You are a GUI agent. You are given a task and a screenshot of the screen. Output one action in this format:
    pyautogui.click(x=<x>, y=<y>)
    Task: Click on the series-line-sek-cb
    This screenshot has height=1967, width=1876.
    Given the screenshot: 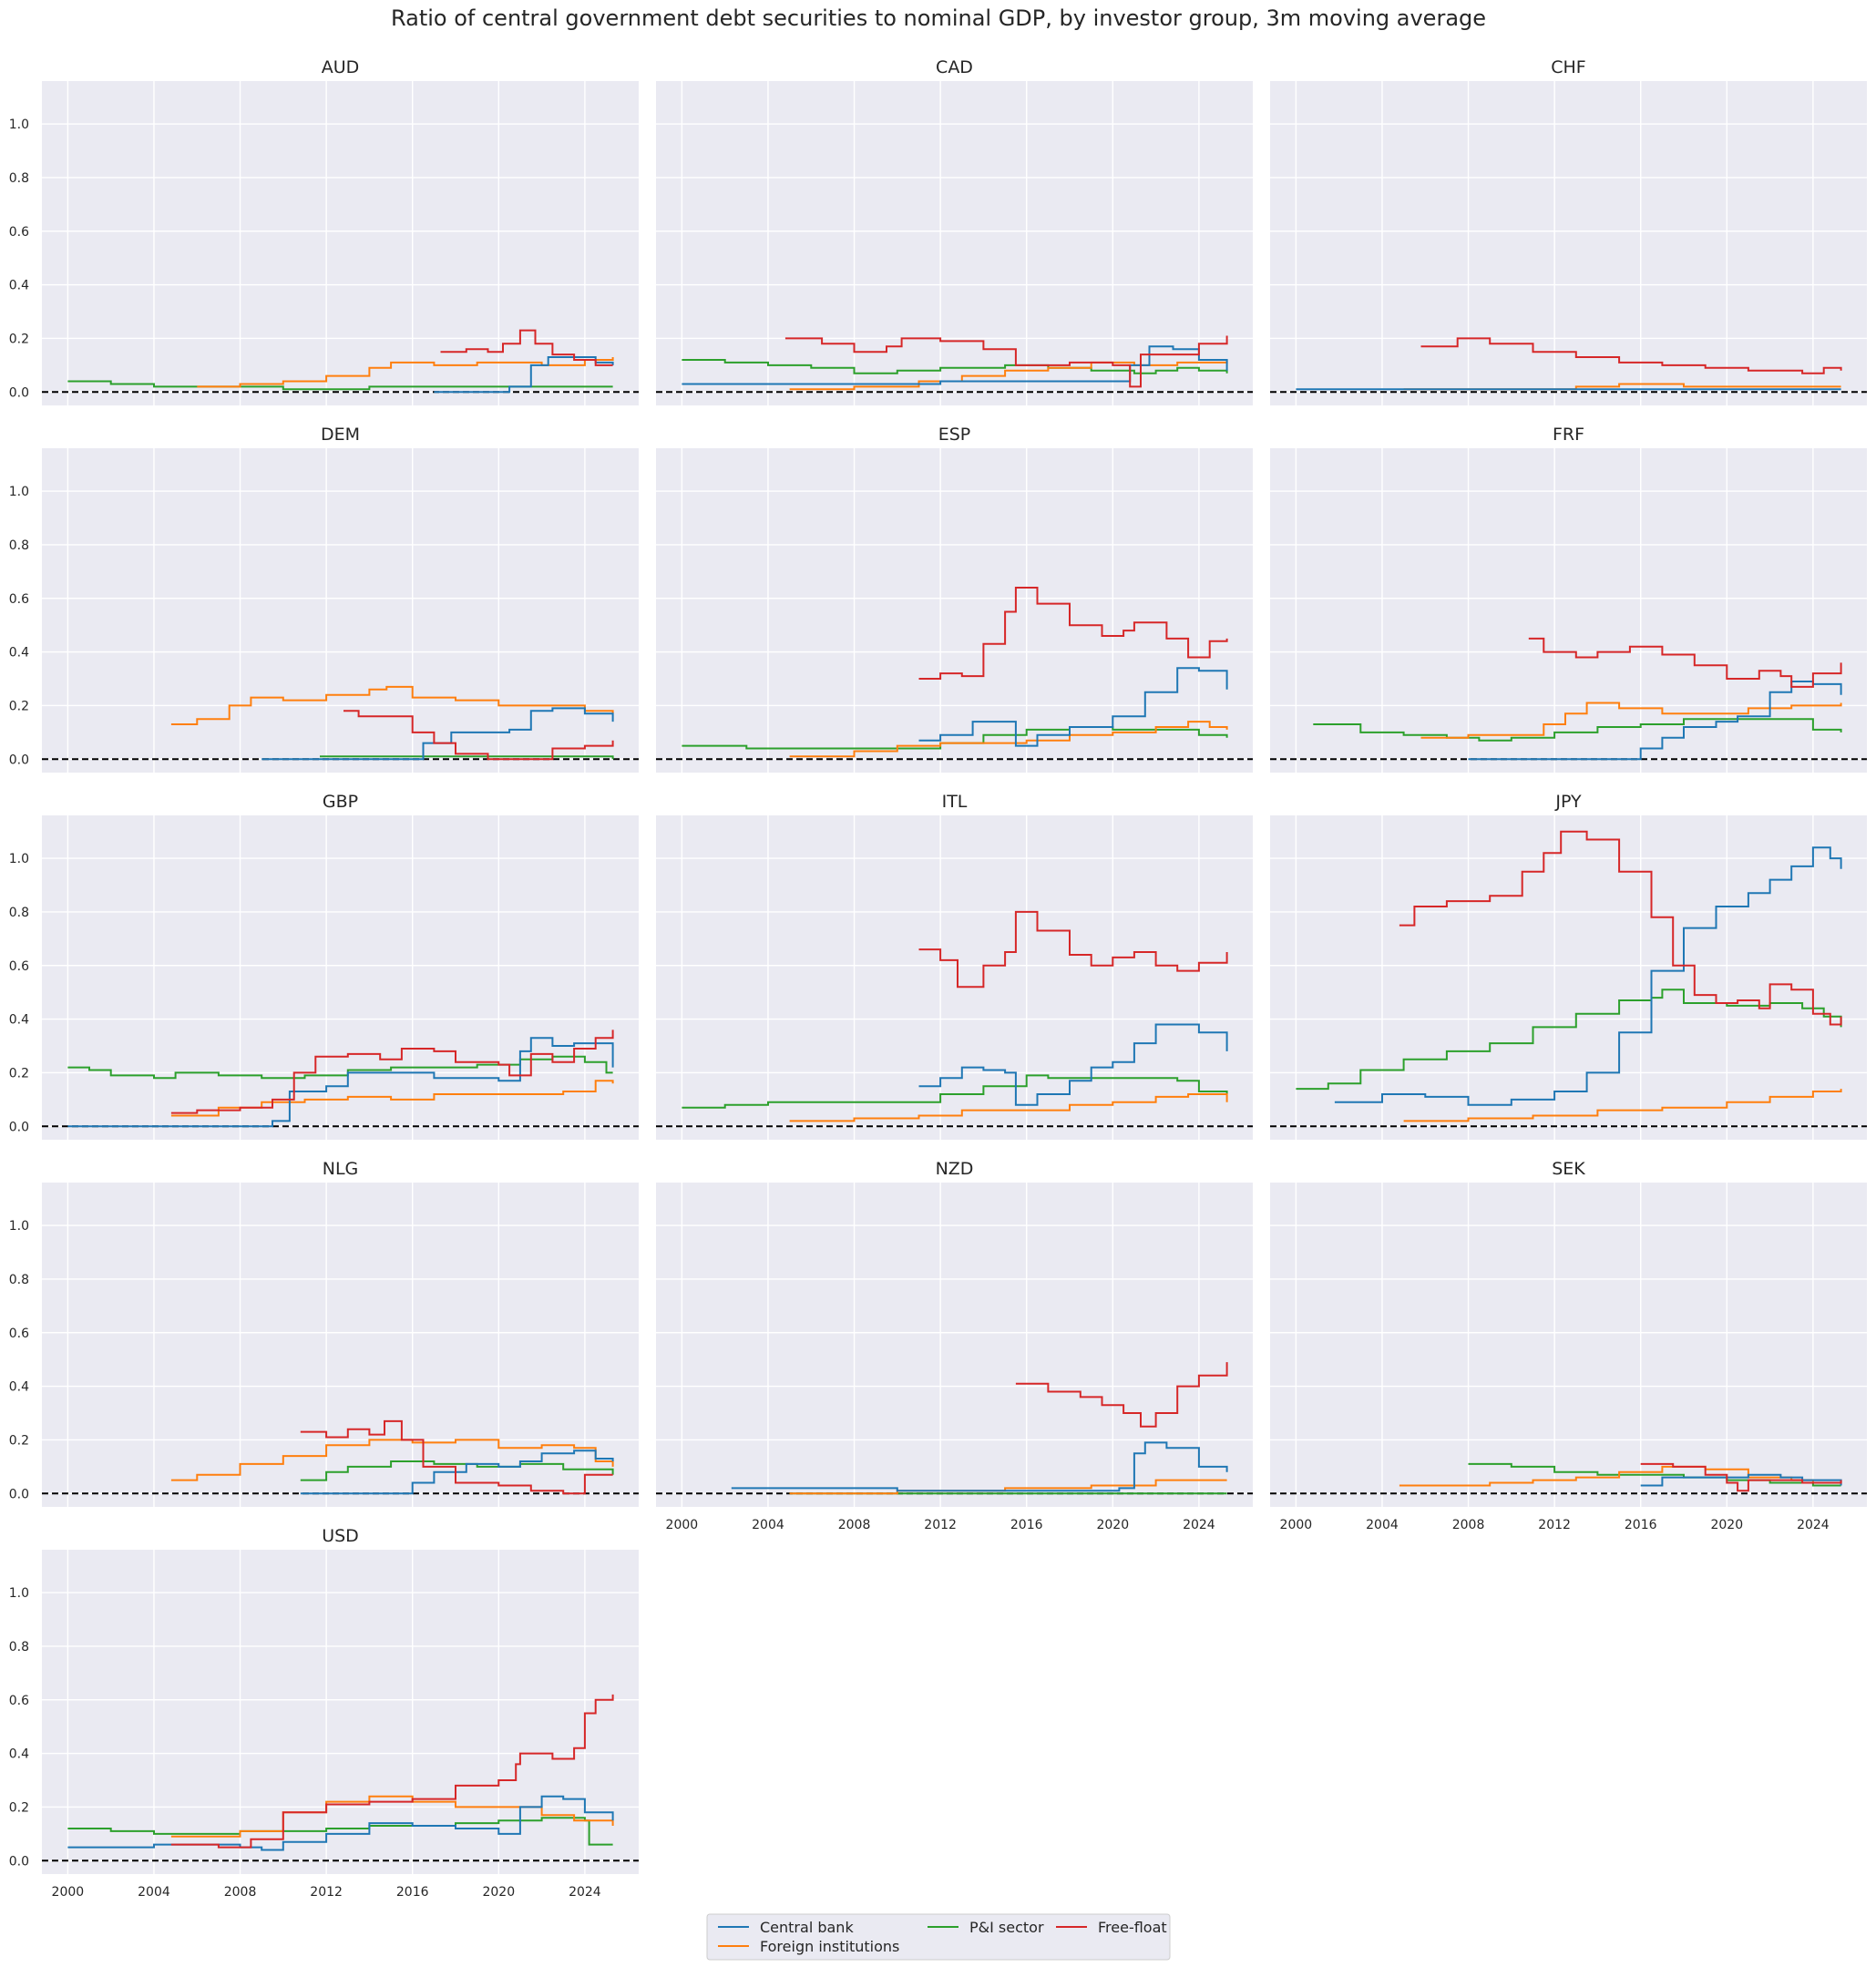 What is the action you would take?
    pyautogui.click(x=1741, y=1480)
    